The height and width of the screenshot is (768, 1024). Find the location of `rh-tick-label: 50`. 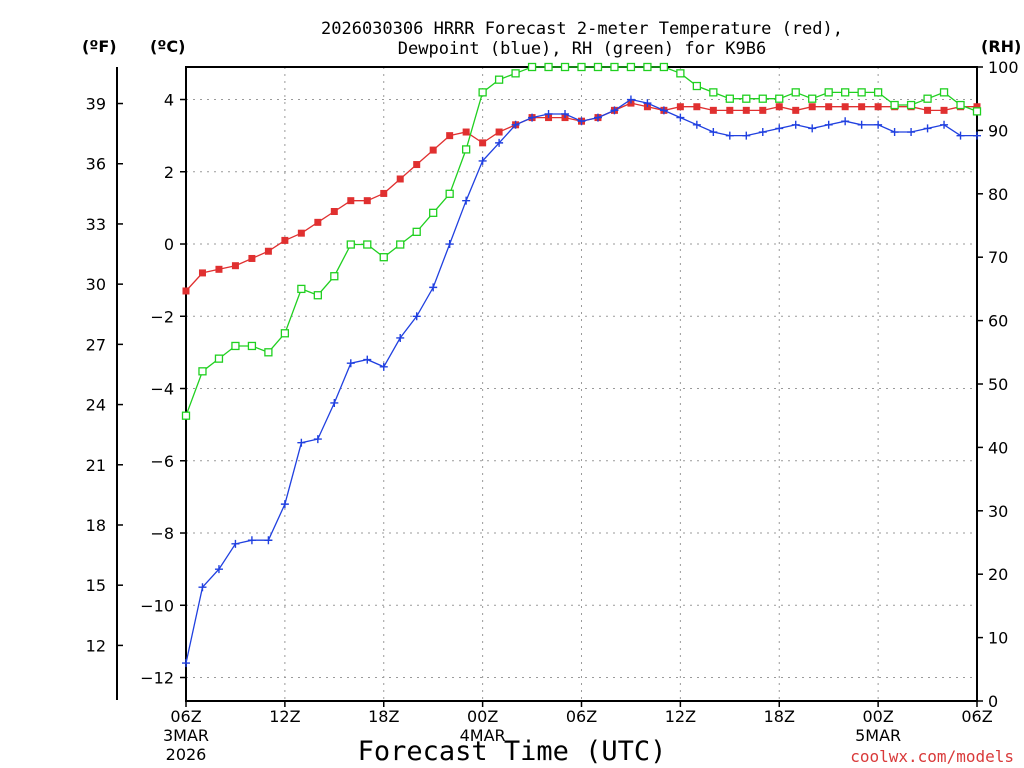

rh-tick-label: 50 is located at coordinates (998, 384).